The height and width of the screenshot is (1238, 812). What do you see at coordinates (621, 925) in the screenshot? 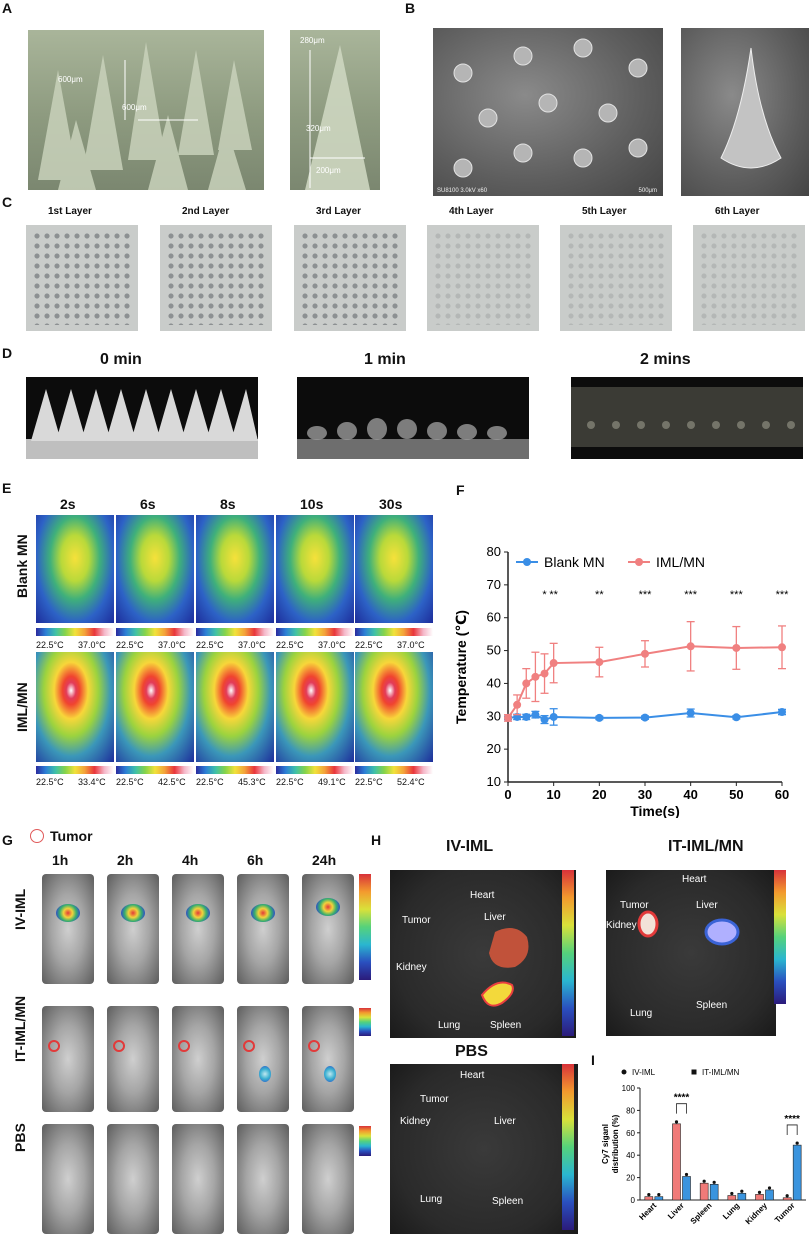
I see `organ-kidney-label-it: Kidney` at bounding box center [621, 925].